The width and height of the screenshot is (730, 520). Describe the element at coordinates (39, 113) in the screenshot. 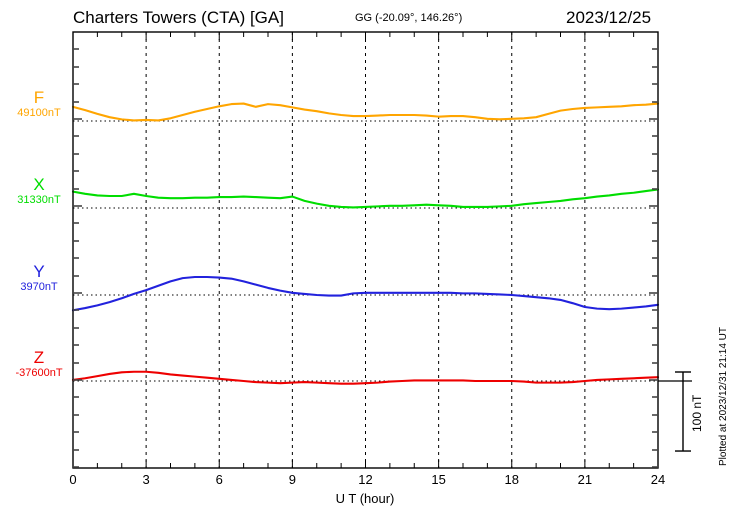

I see `component-baseline-f: 49100nT` at that location.